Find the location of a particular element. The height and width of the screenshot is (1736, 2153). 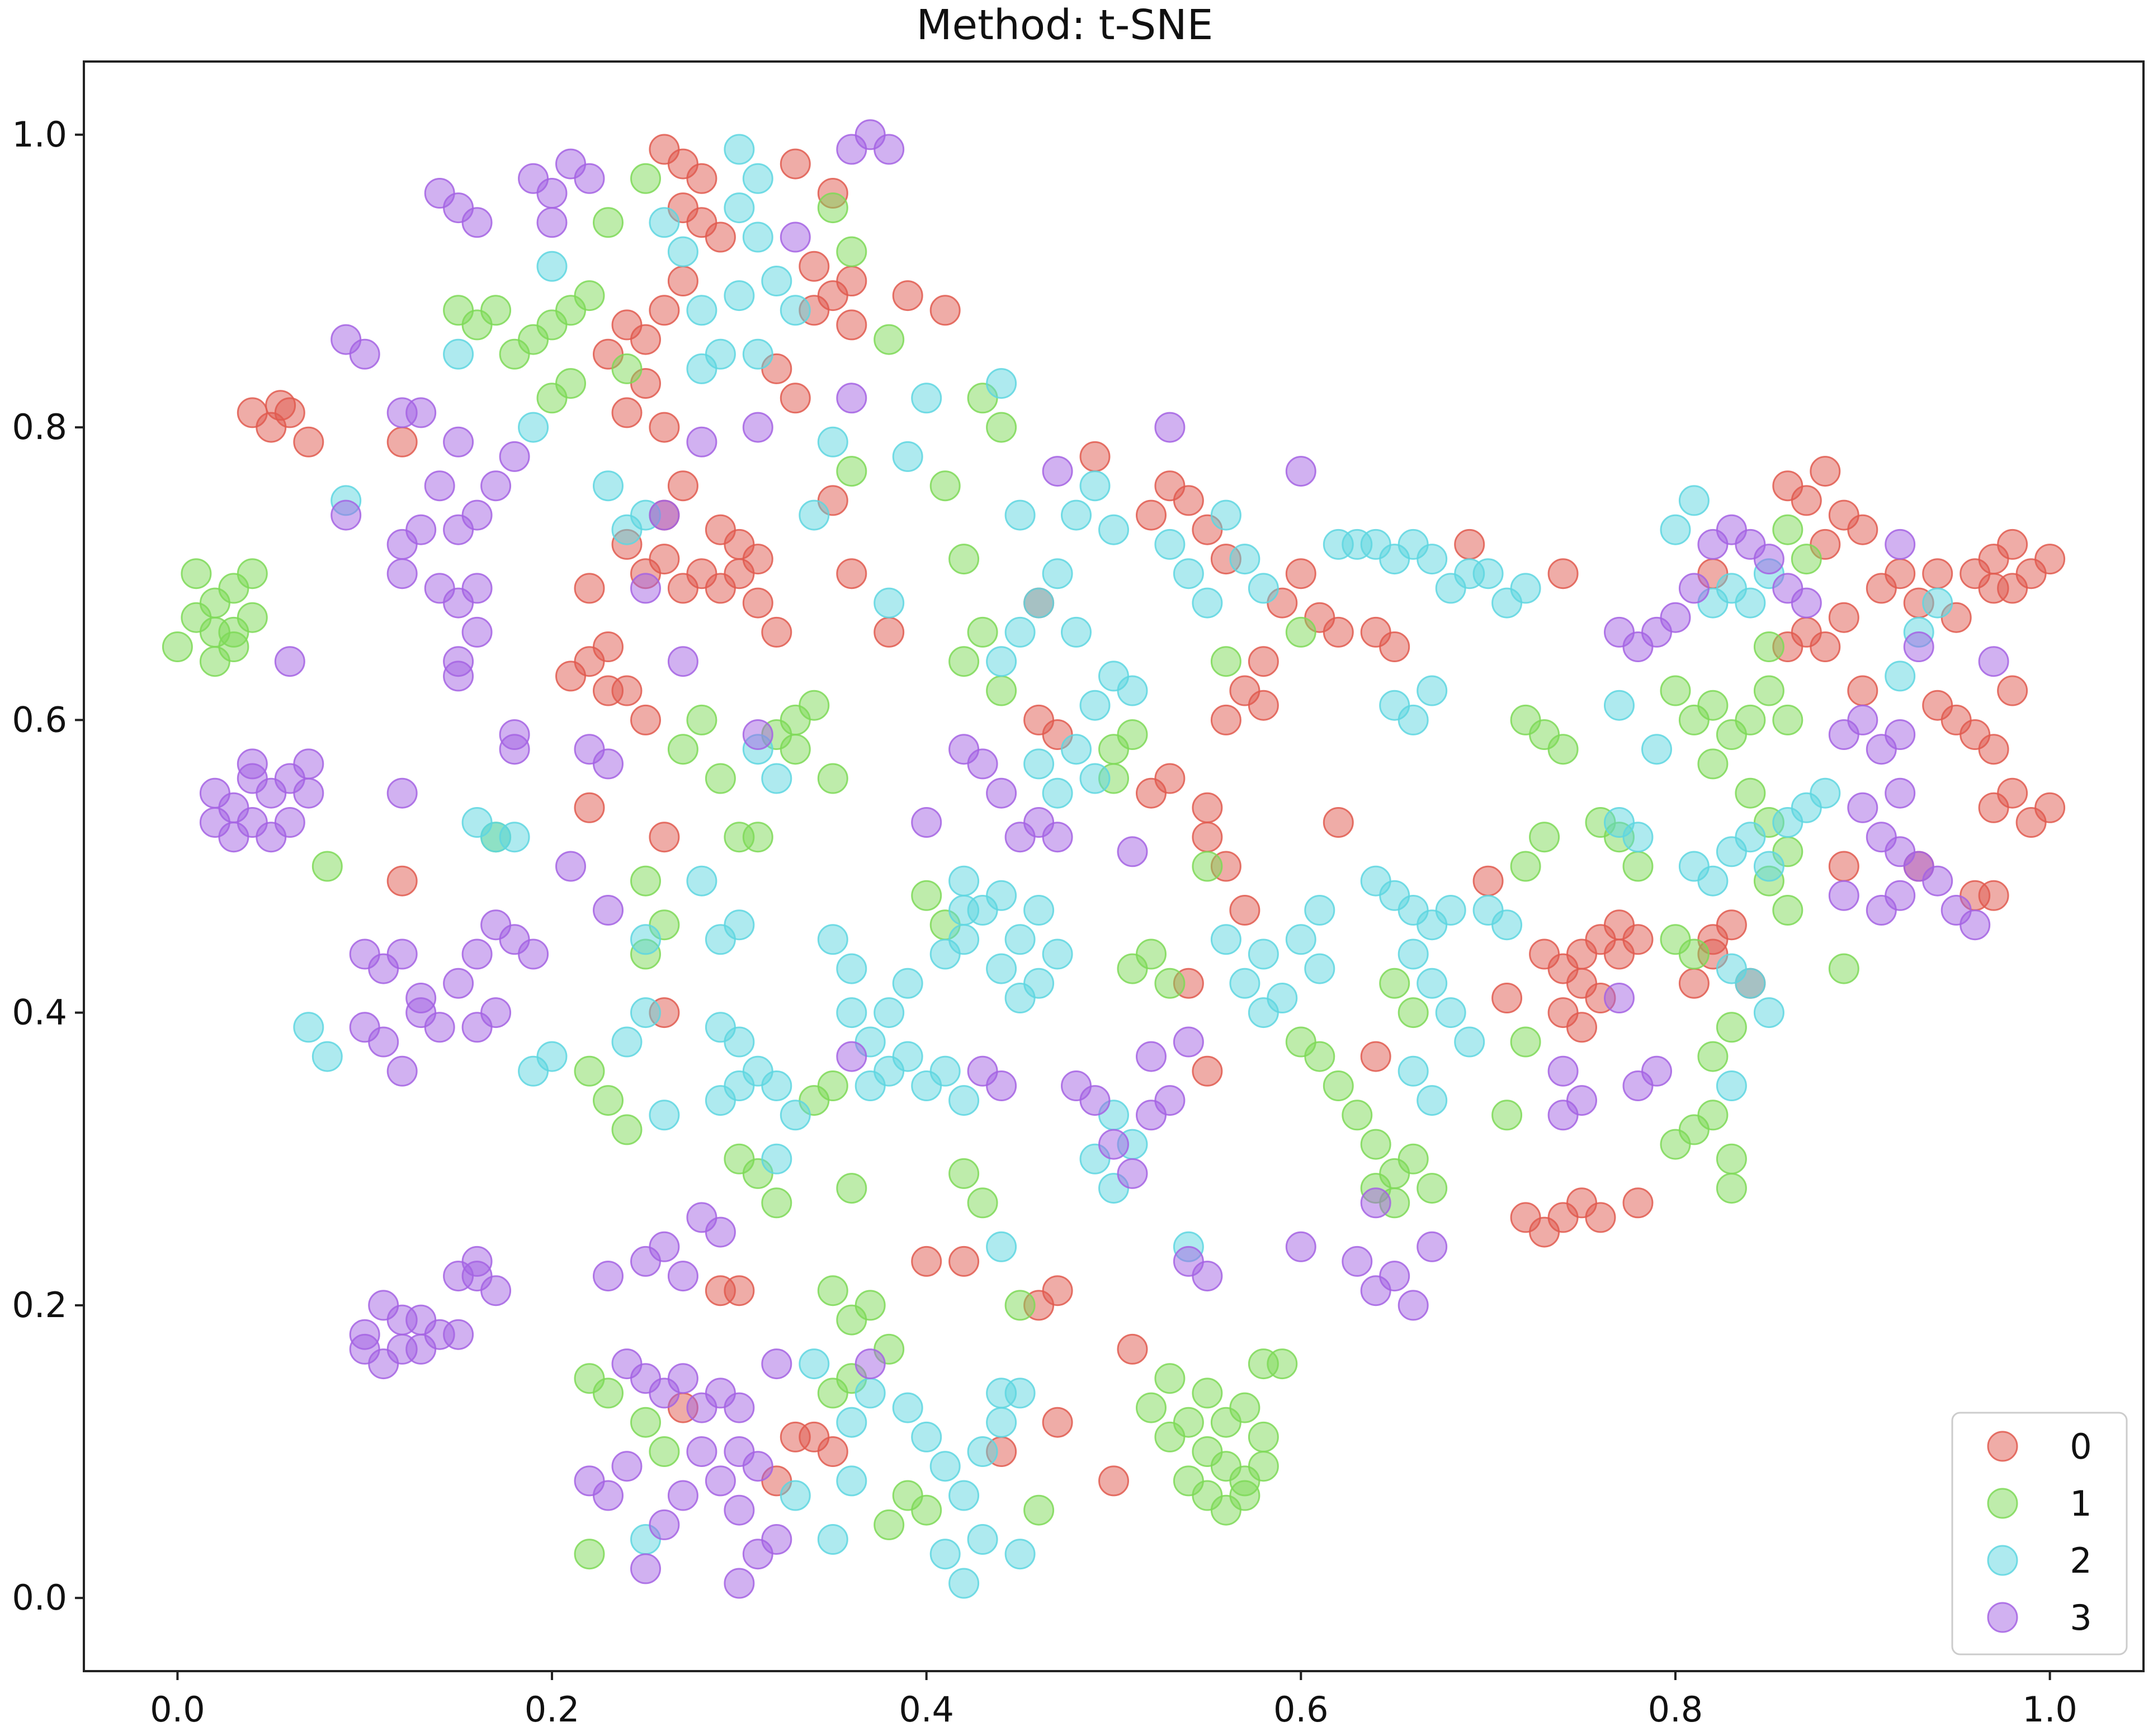

y-tick-label: 0.6 is located at coordinates (39, 719).